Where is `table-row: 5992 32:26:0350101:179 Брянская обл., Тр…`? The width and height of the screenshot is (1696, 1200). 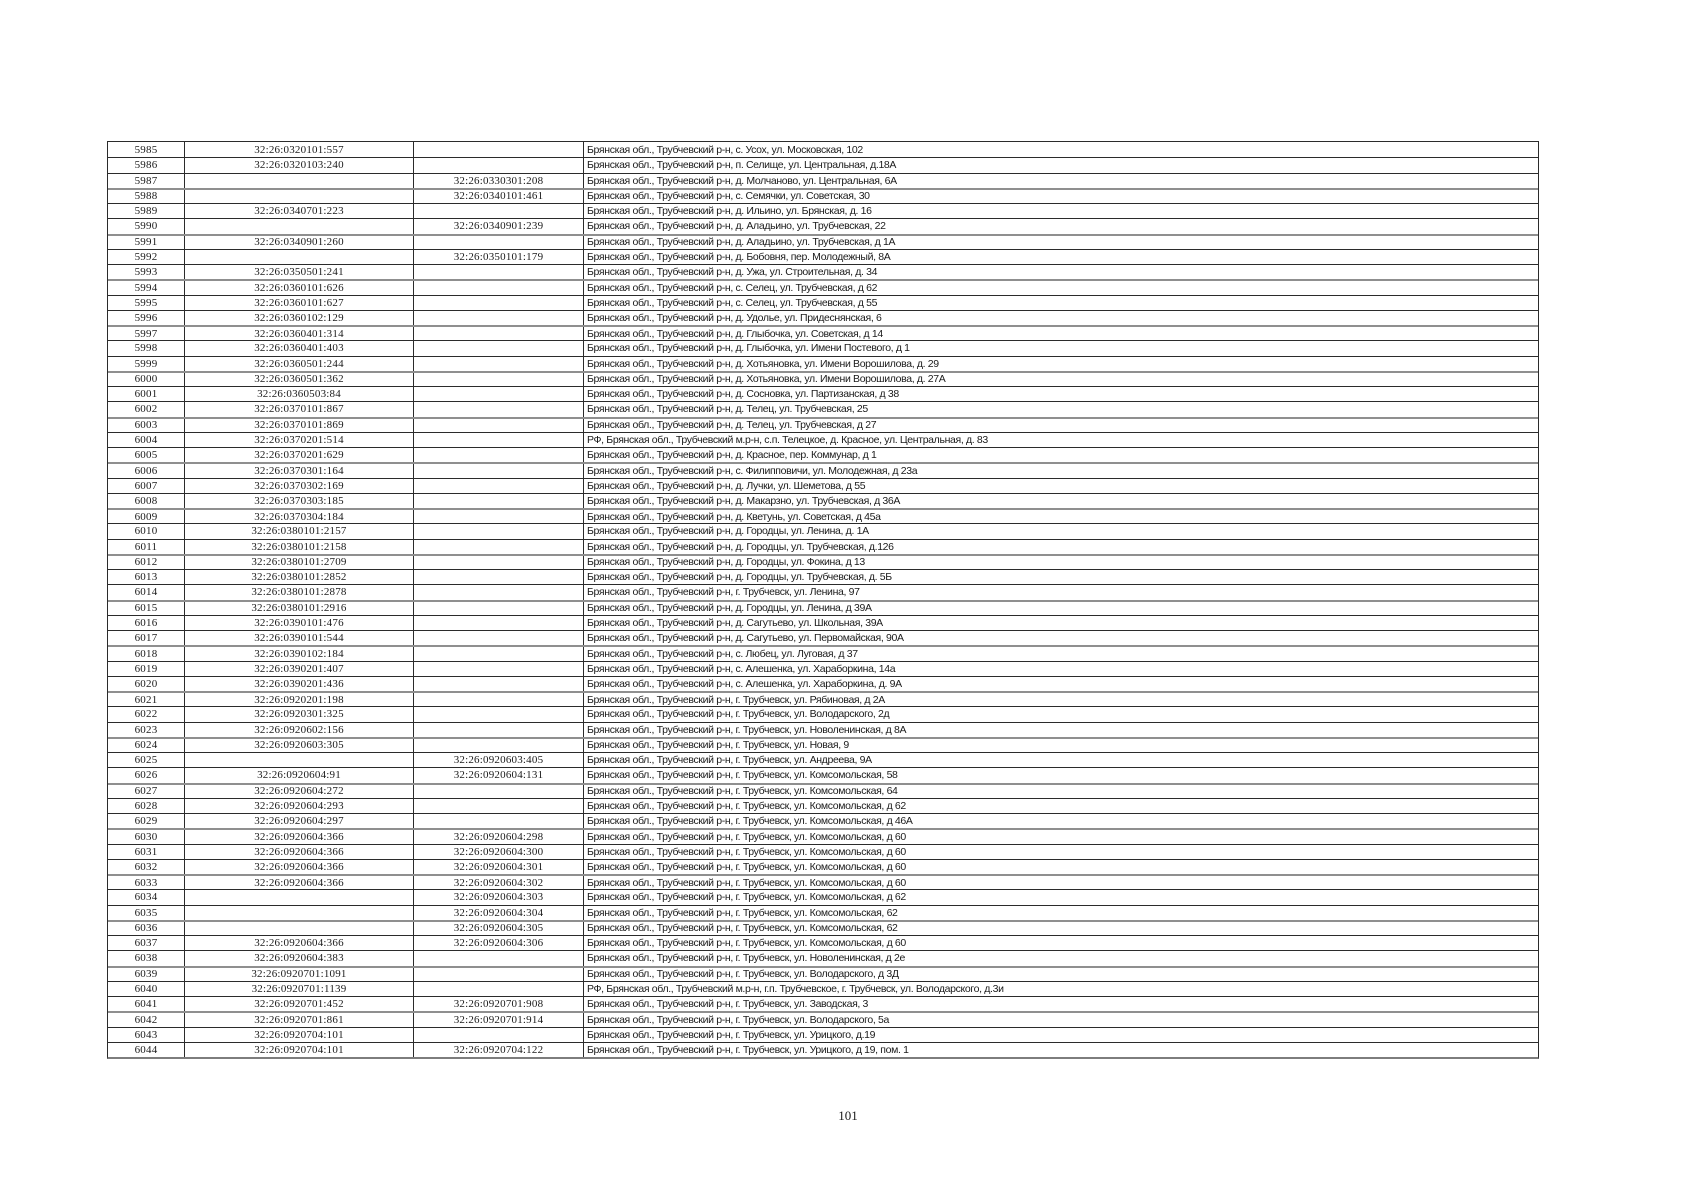
table-row: 5992 32:26:0350101:179 Брянская обл., Тр… is located at coordinates (823, 256).